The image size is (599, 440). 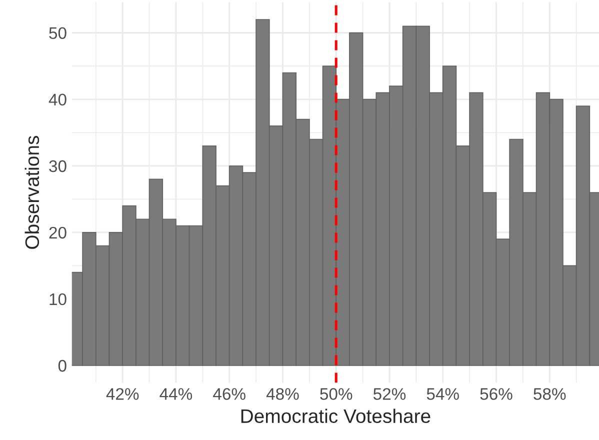 What do you see at coordinates (57, 166) in the screenshot?
I see `y-tick-label: 30` at bounding box center [57, 166].